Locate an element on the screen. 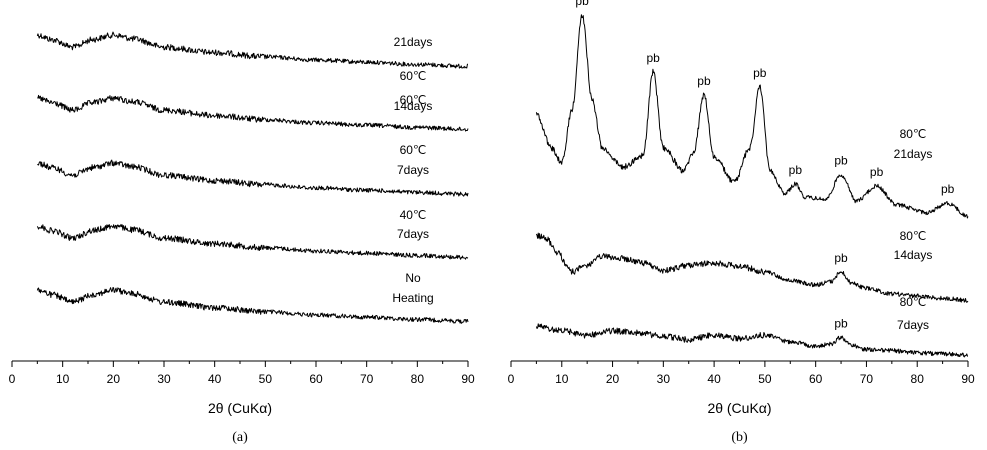 The width and height of the screenshot is (987, 450). panel-caption: (b) is located at coordinates (739, 437).